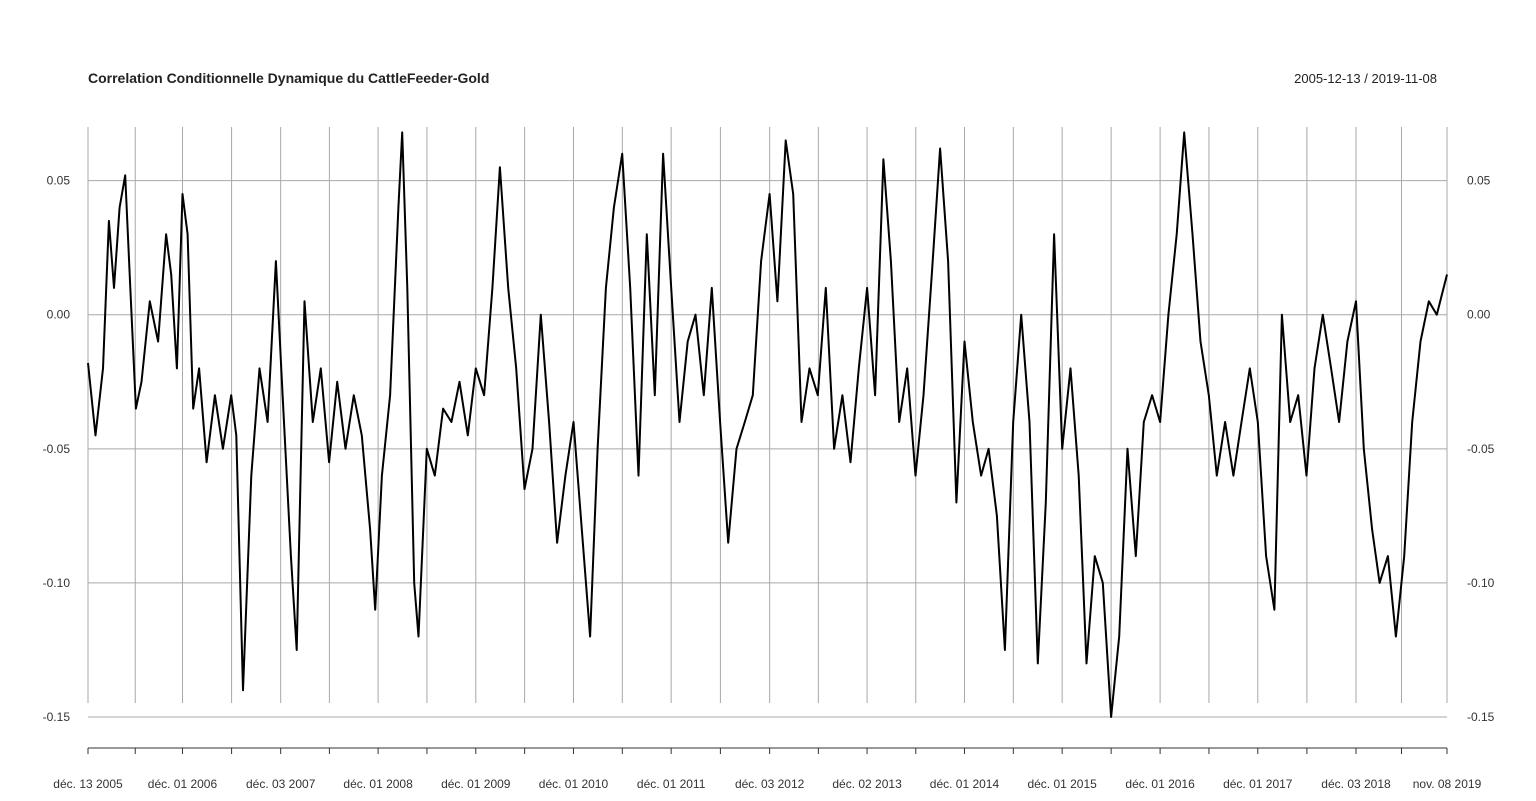  Describe the element at coordinates (1479, 315) in the screenshot. I see `y-tick-label-right: 0.00` at that location.